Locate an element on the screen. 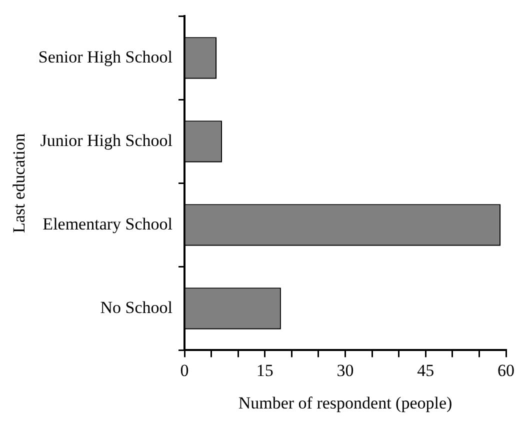 The height and width of the screenshot is (426, 520). y-tick-label: Senior High School is located at coordinates (105, 56).